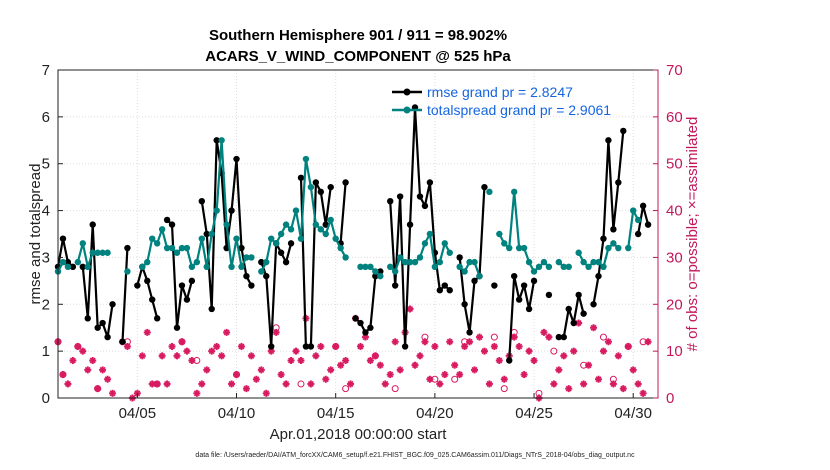 The height and width of the screenshot is (470, 830). What do you see at coordinates (46, 351) in the screenshot?
I see `y-left-tick-label: 1` at bounding box center [46, 351].